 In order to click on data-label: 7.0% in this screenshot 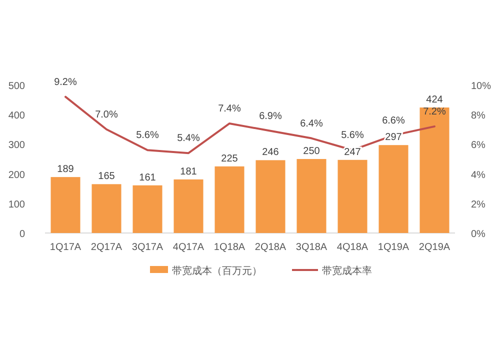, I will do `click(106, 114)`.